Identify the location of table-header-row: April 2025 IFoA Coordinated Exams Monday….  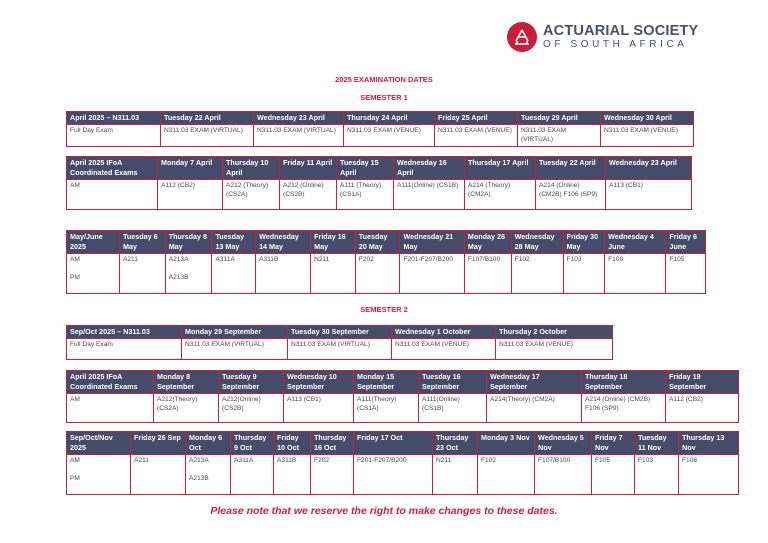
(379, 168).